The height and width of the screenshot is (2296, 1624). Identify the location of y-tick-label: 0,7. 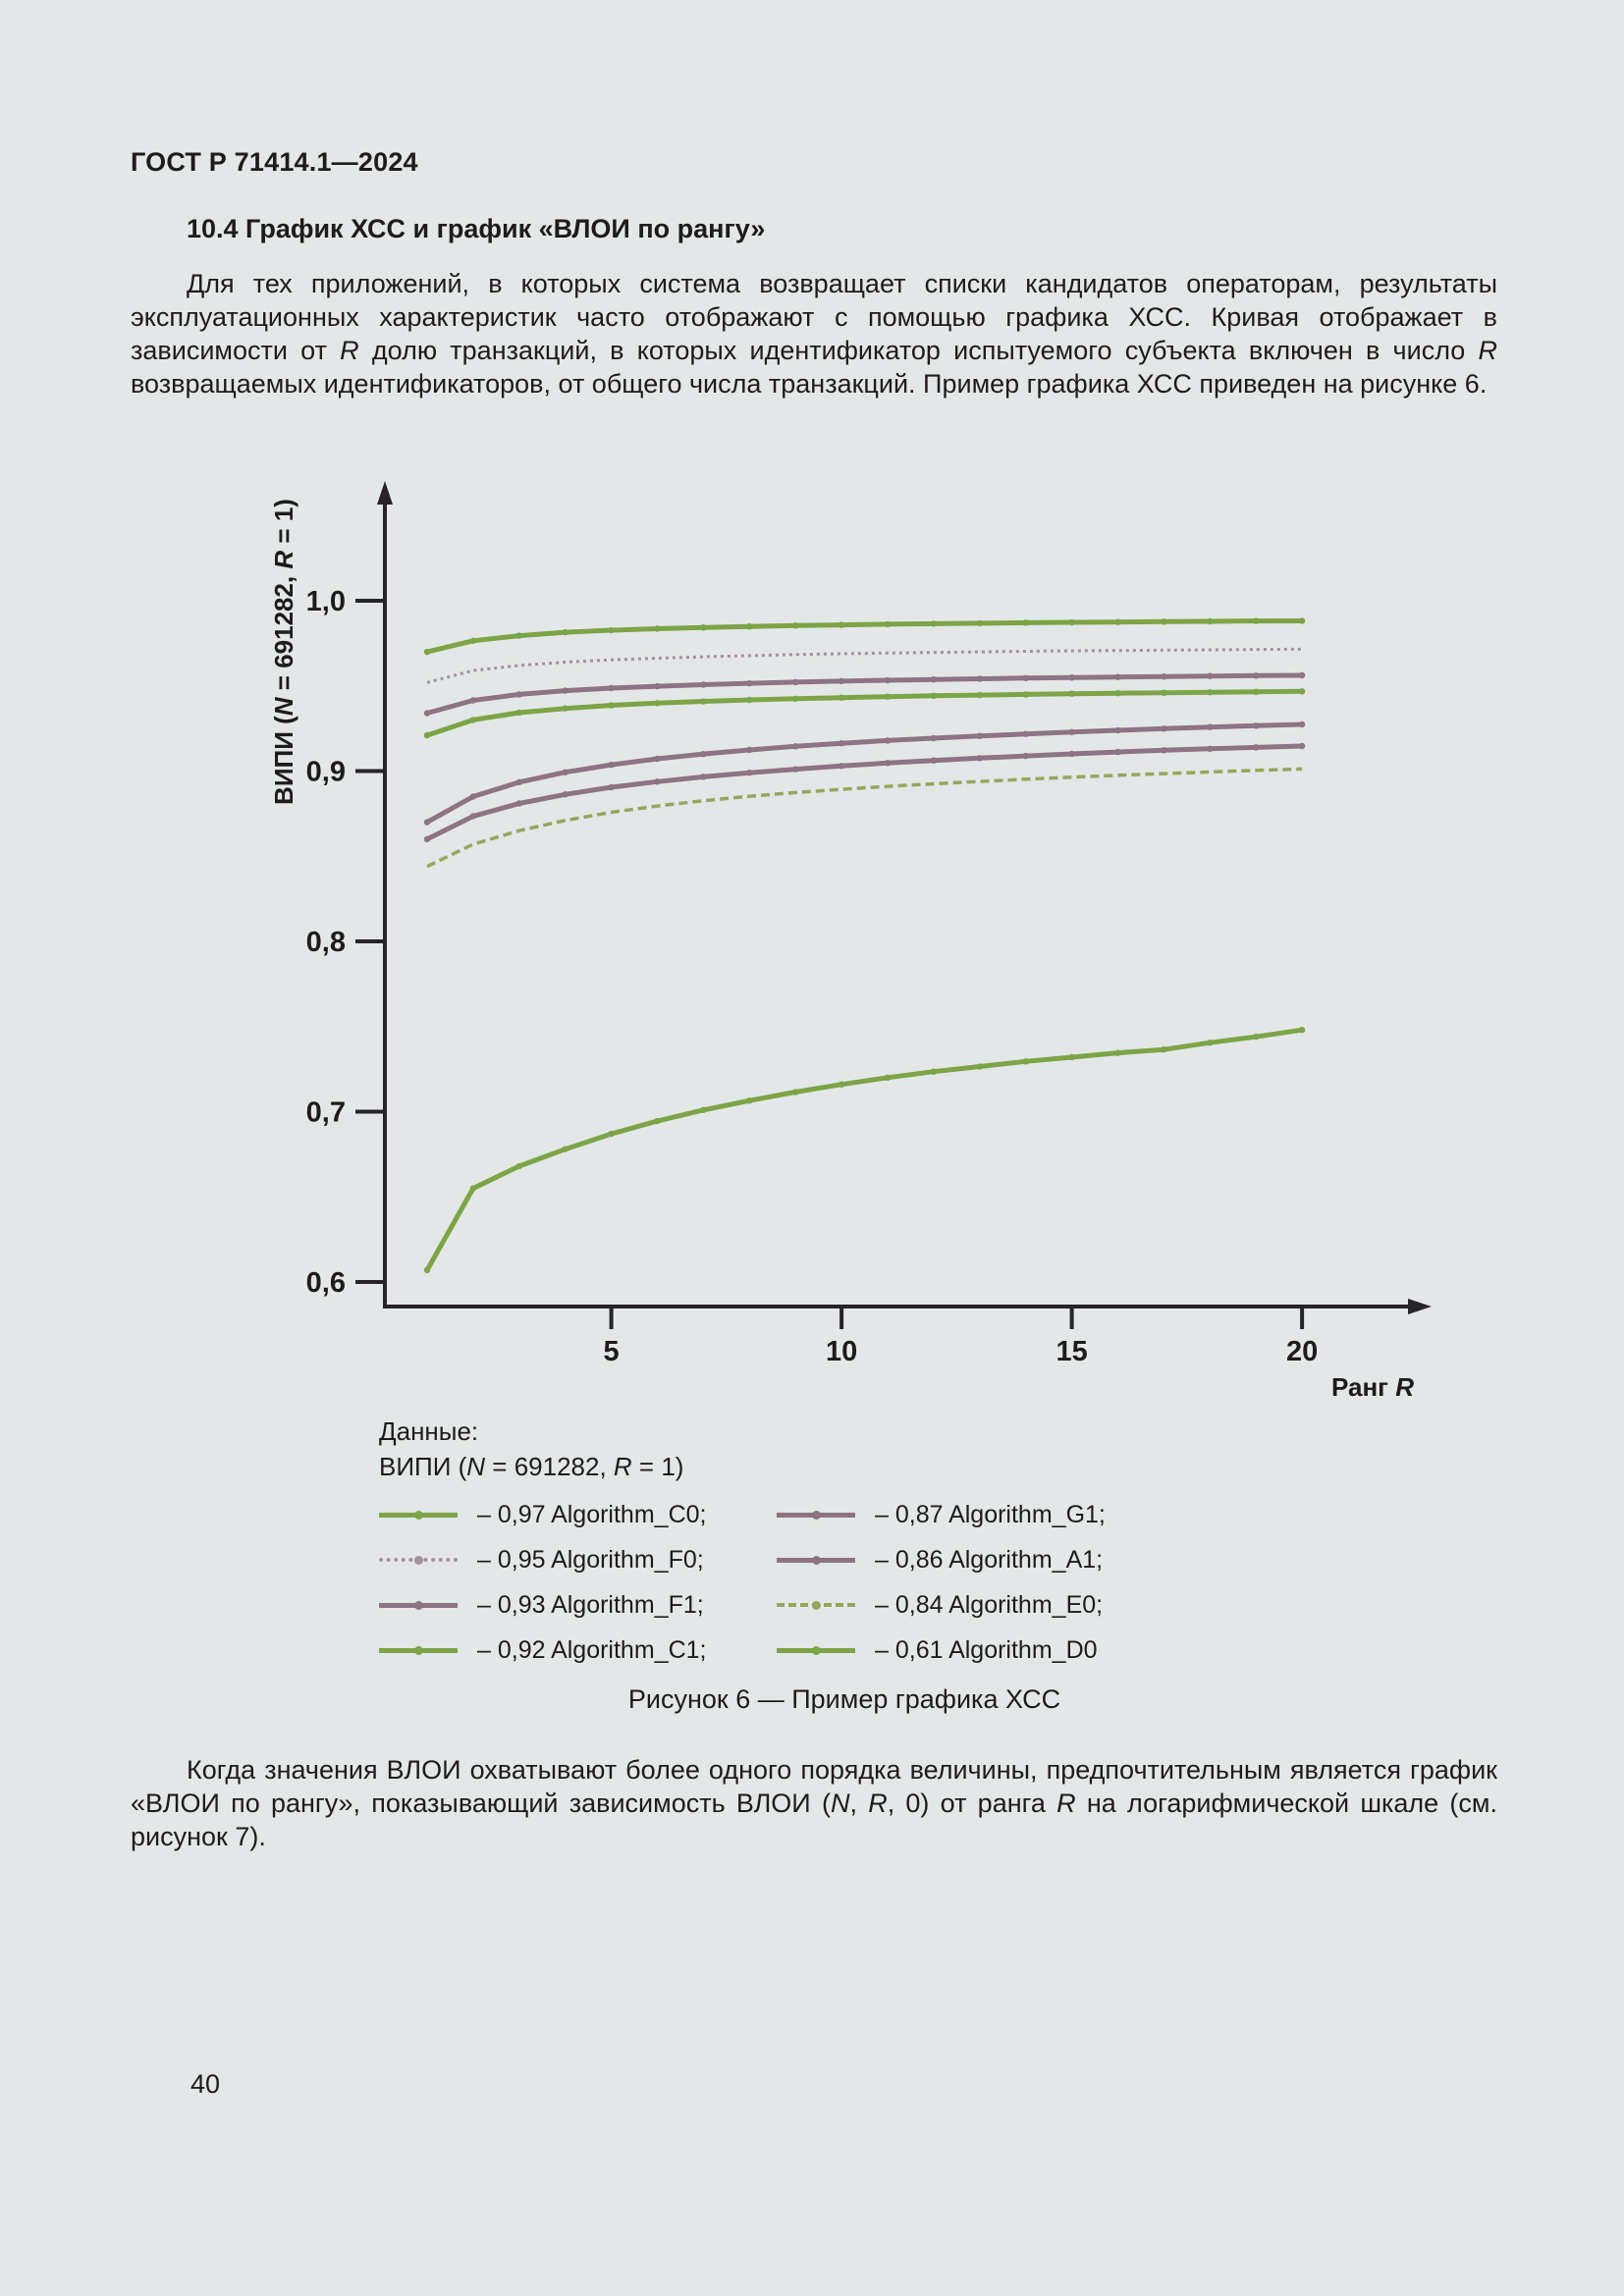
(326, 1113).